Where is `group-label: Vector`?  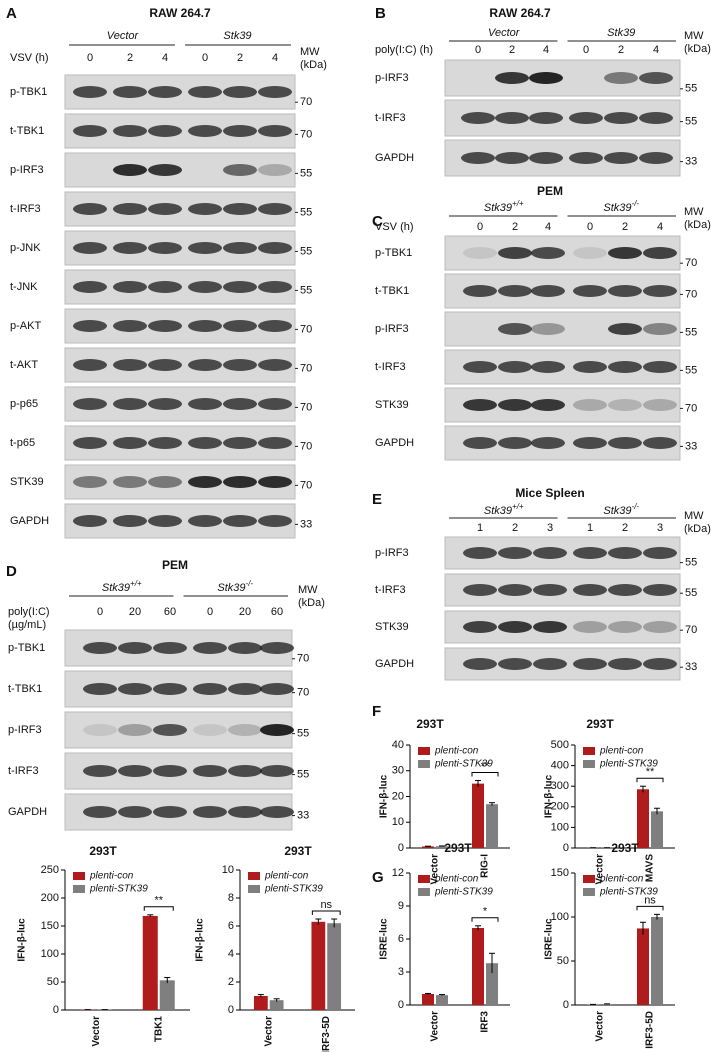
group-label: Vector is located at coordinates (504, 33).